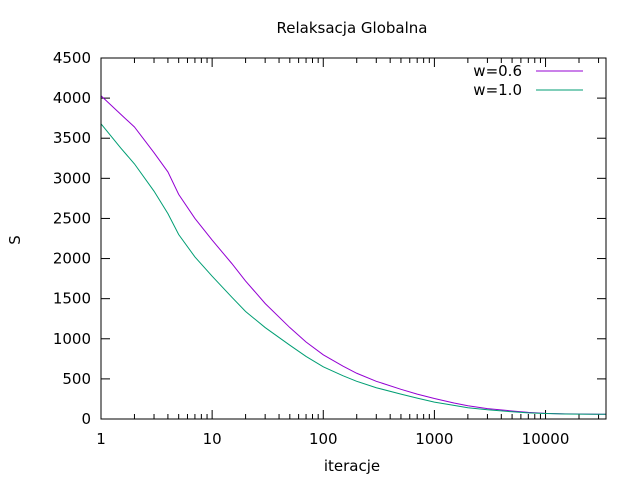  What do you see at coordinates (72, 98) in the screenshot?
I see `y-tick-label: 4000` at bounding box center [72, 98].